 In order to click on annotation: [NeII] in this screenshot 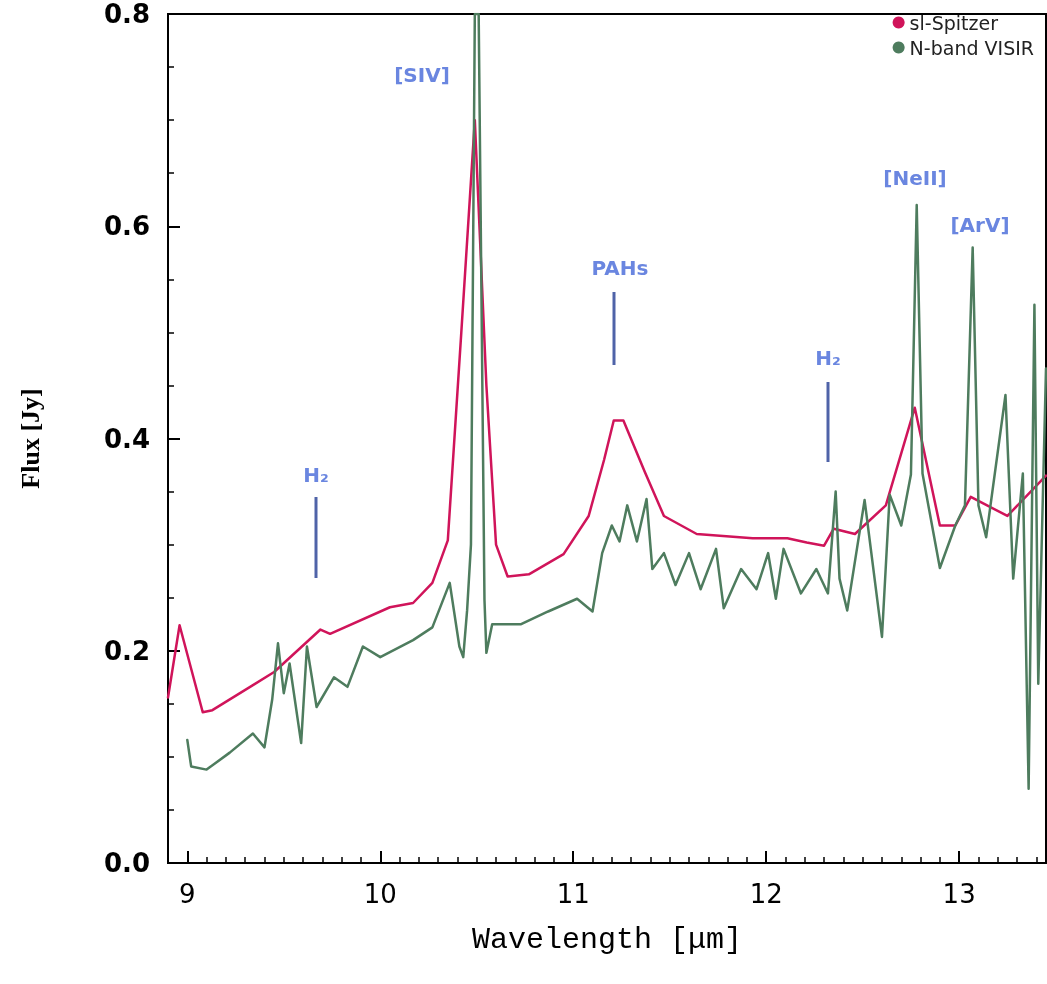, I will do `click(915, 178)`.